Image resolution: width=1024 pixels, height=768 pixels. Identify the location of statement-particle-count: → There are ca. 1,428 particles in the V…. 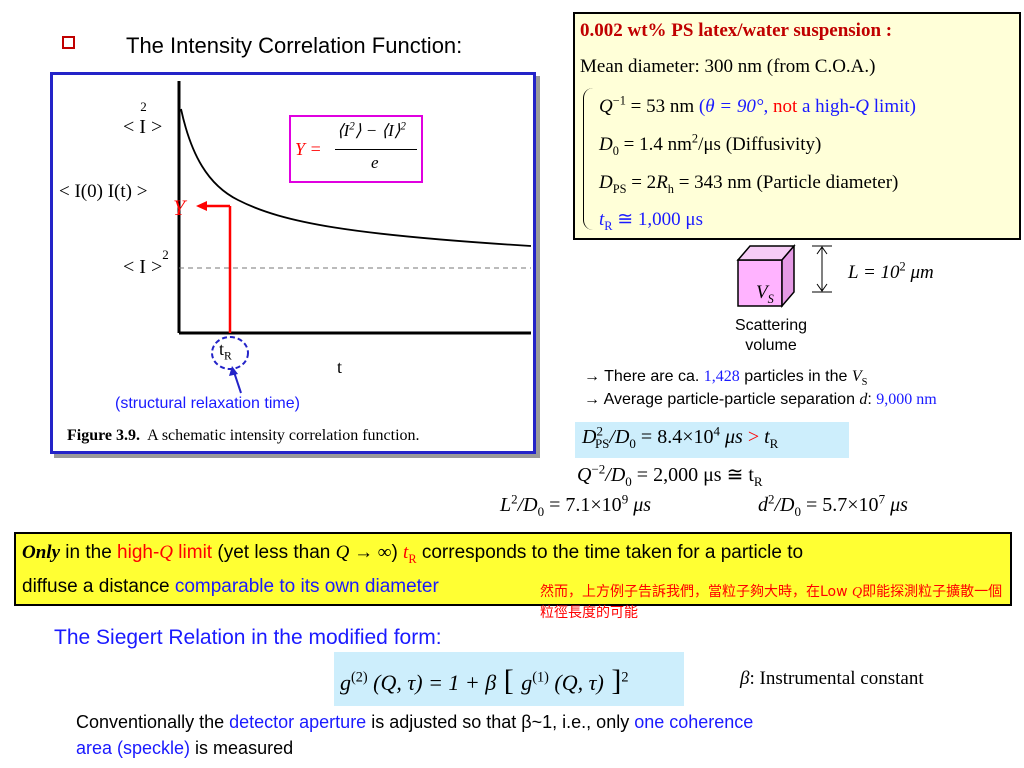
(726, 378).